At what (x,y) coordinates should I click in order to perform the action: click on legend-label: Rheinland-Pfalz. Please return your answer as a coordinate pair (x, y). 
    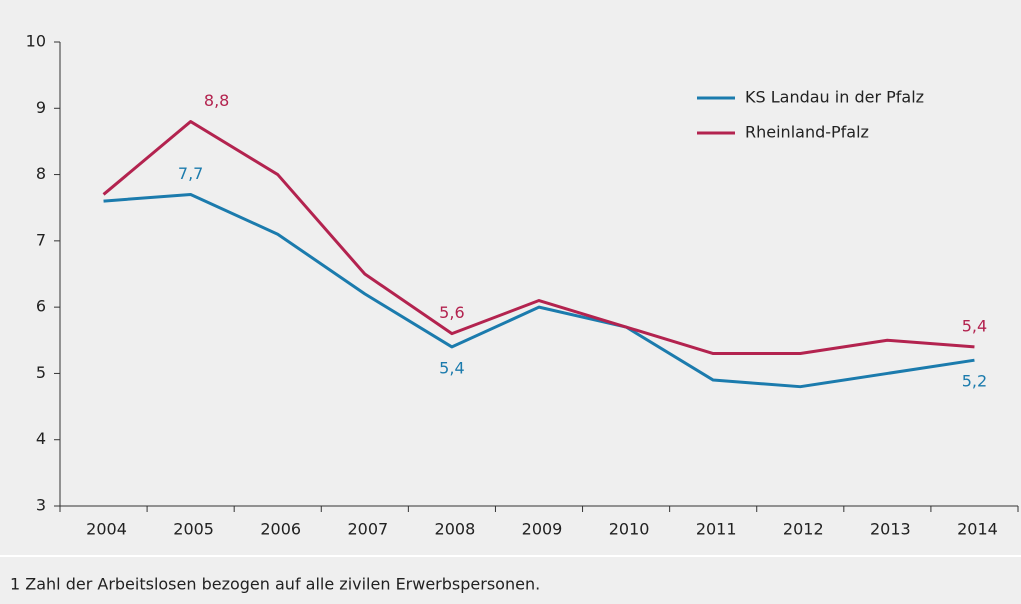
    Looking at the image, I should click on (807, 132).